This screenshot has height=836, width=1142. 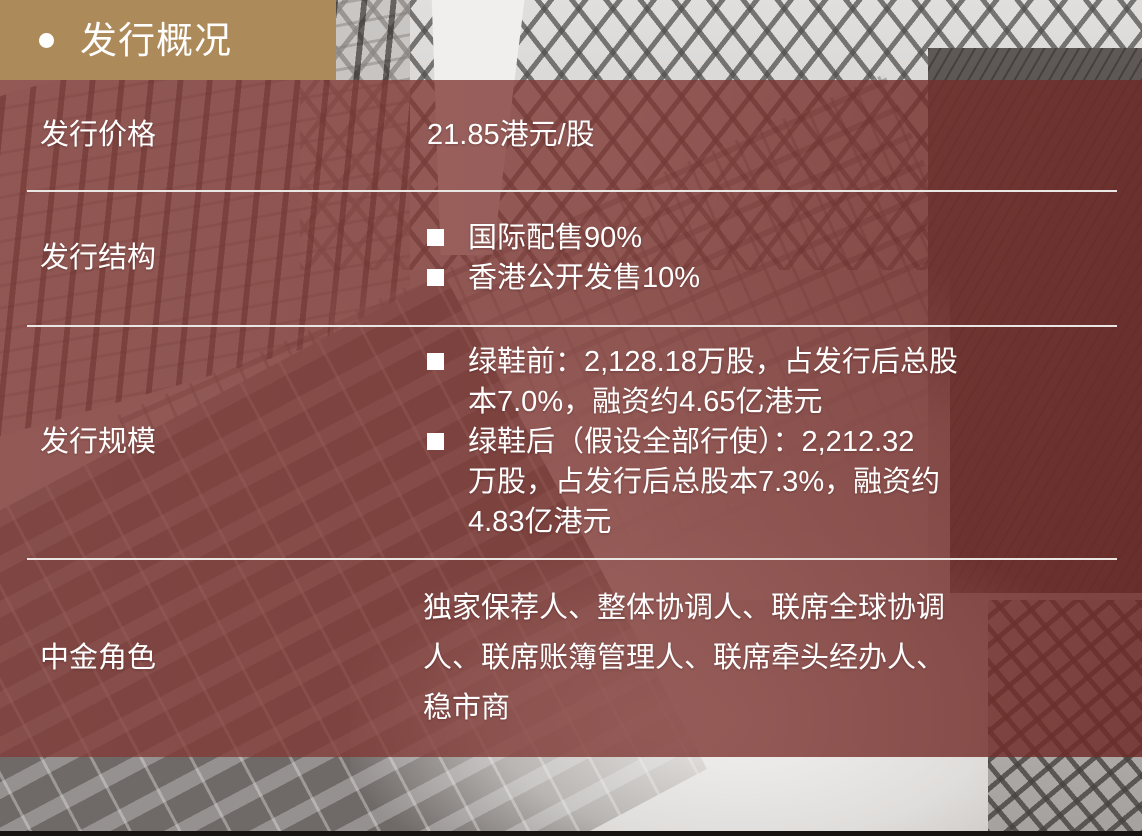 I want to click on bullet-list: 国际配售90% 香港公开发售10%, so click(x=773, y=258).